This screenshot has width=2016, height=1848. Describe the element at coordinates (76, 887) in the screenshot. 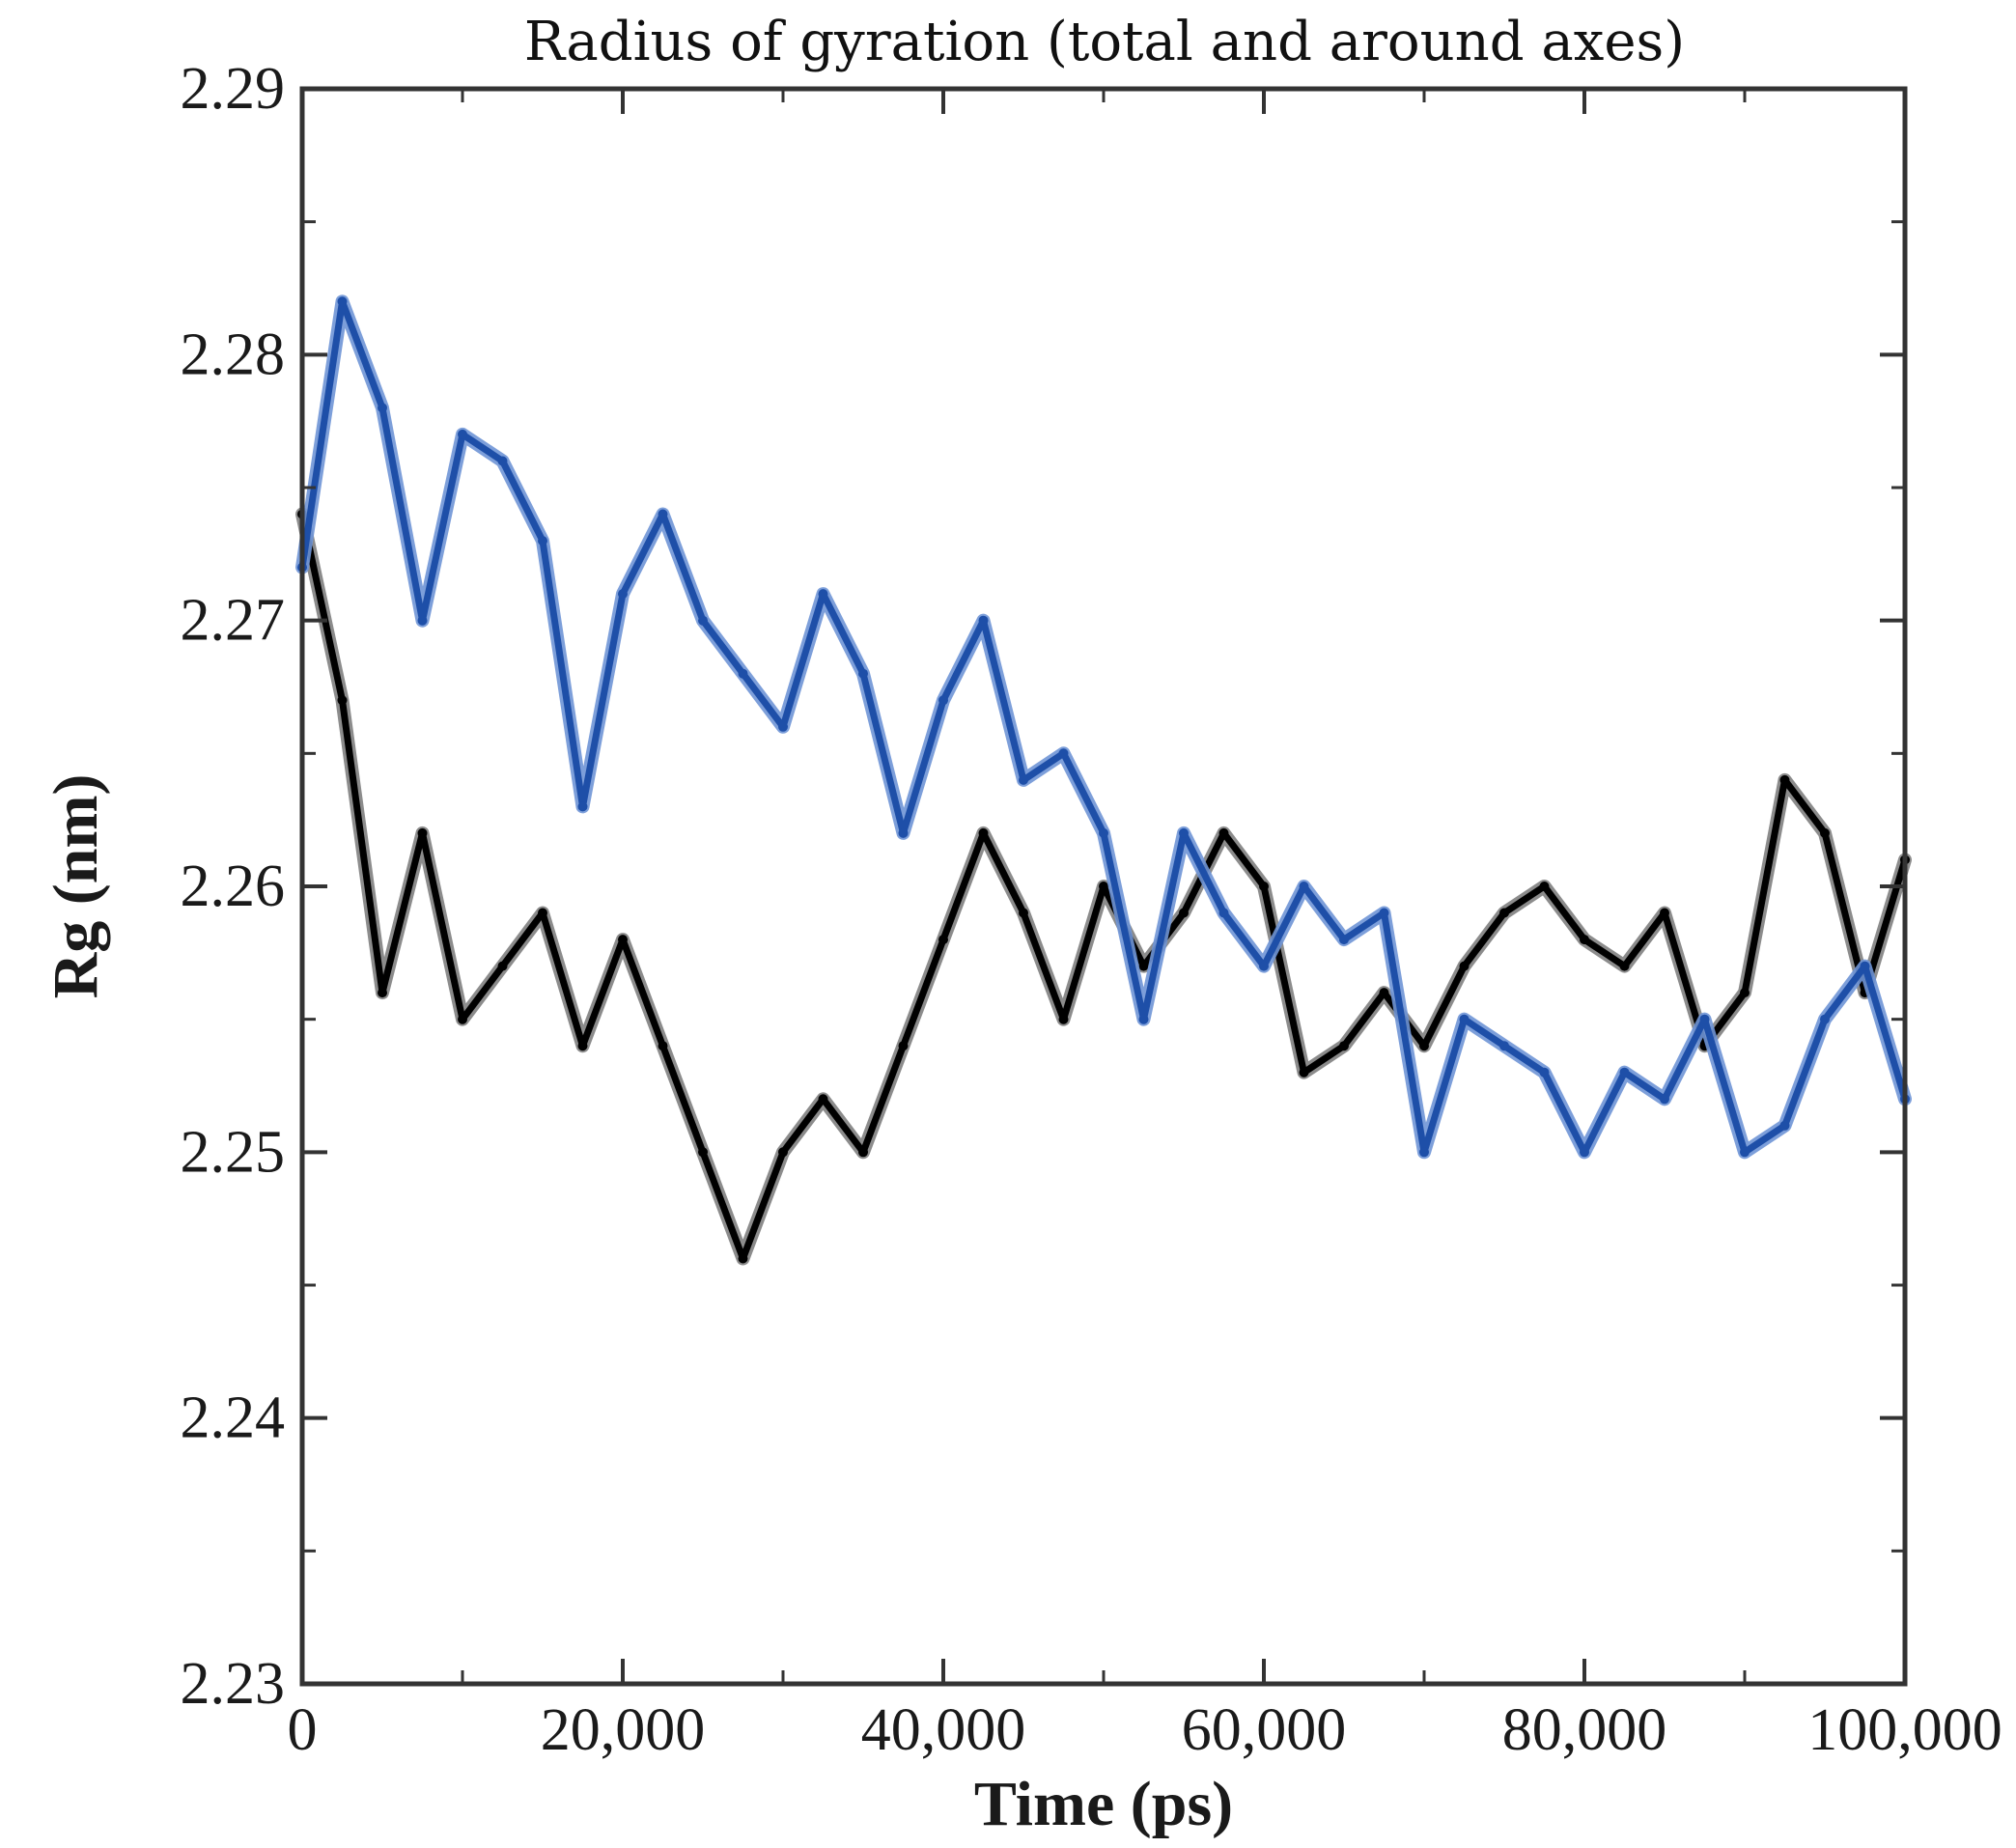

I see `y-axis-label: Rg (nm)` at that location.